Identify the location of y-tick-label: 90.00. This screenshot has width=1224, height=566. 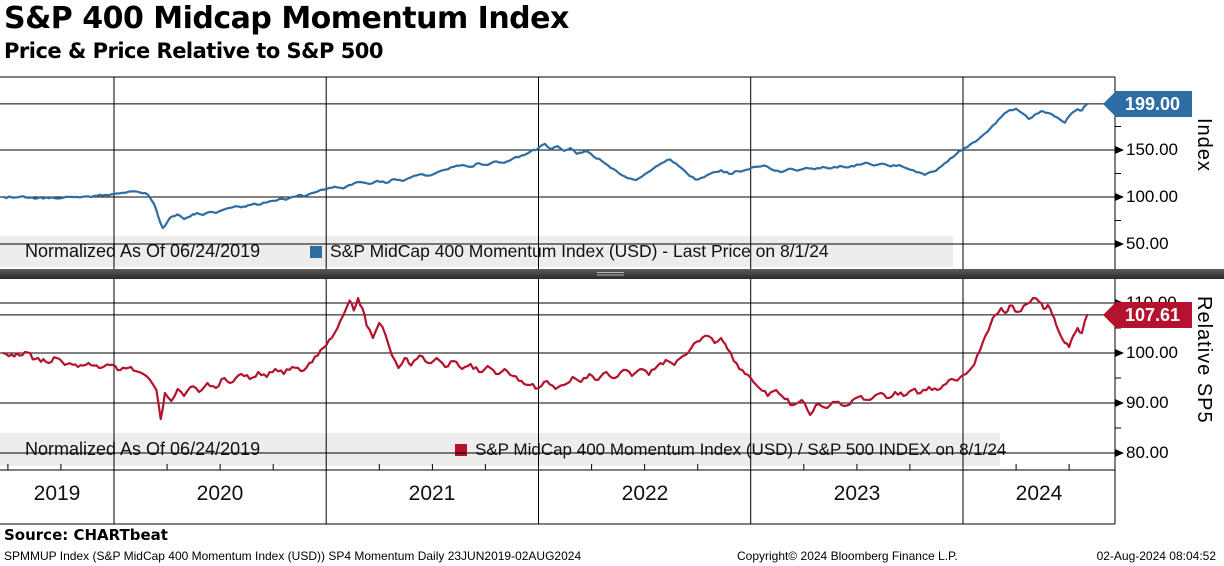
(1147, 402).